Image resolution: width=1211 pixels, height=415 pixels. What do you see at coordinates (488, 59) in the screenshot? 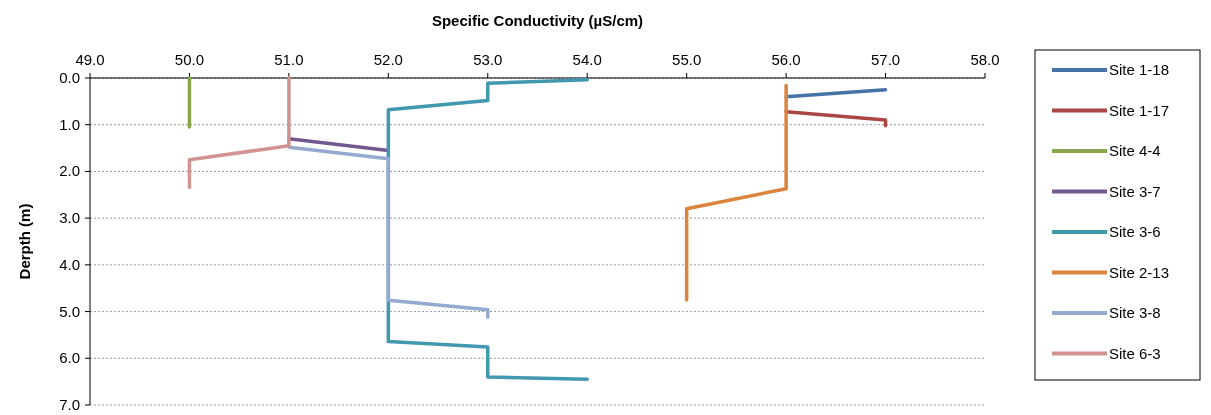
I see `x-tick-label: 53.0` at bounding box center [488, 59].